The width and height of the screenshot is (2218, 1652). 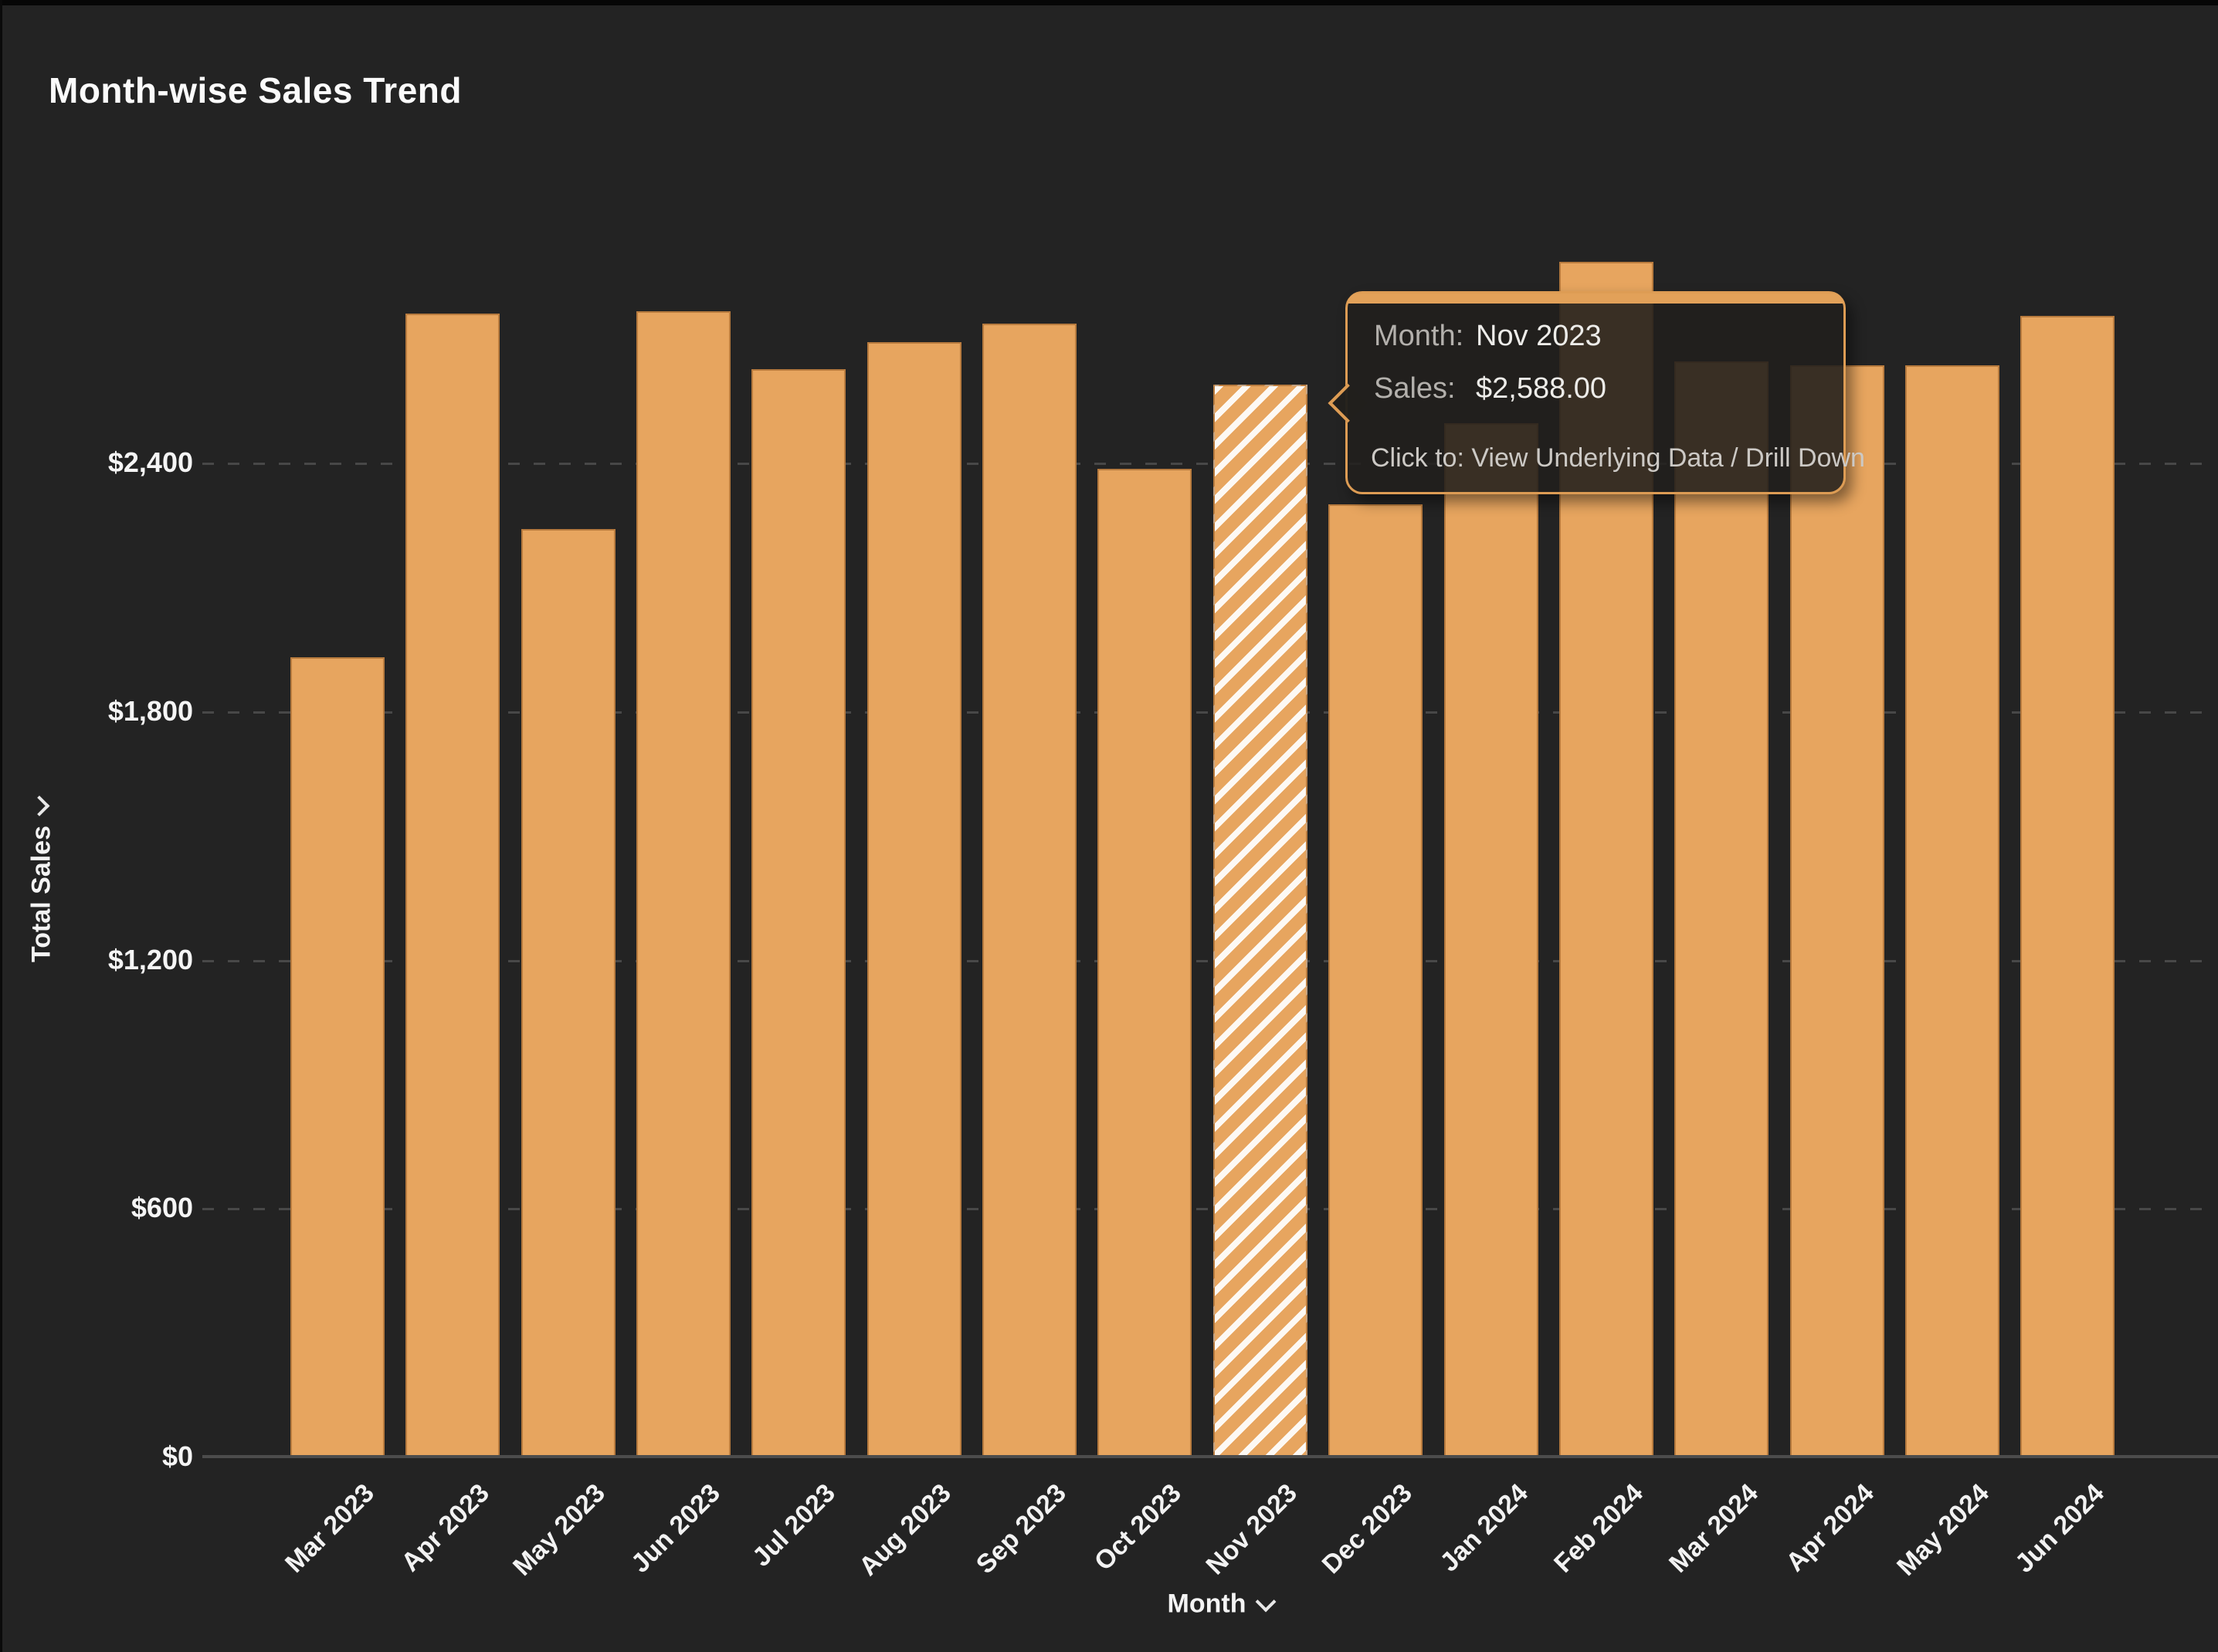 I want to click on bar-jan-2024, so click(x=1491, y=940).